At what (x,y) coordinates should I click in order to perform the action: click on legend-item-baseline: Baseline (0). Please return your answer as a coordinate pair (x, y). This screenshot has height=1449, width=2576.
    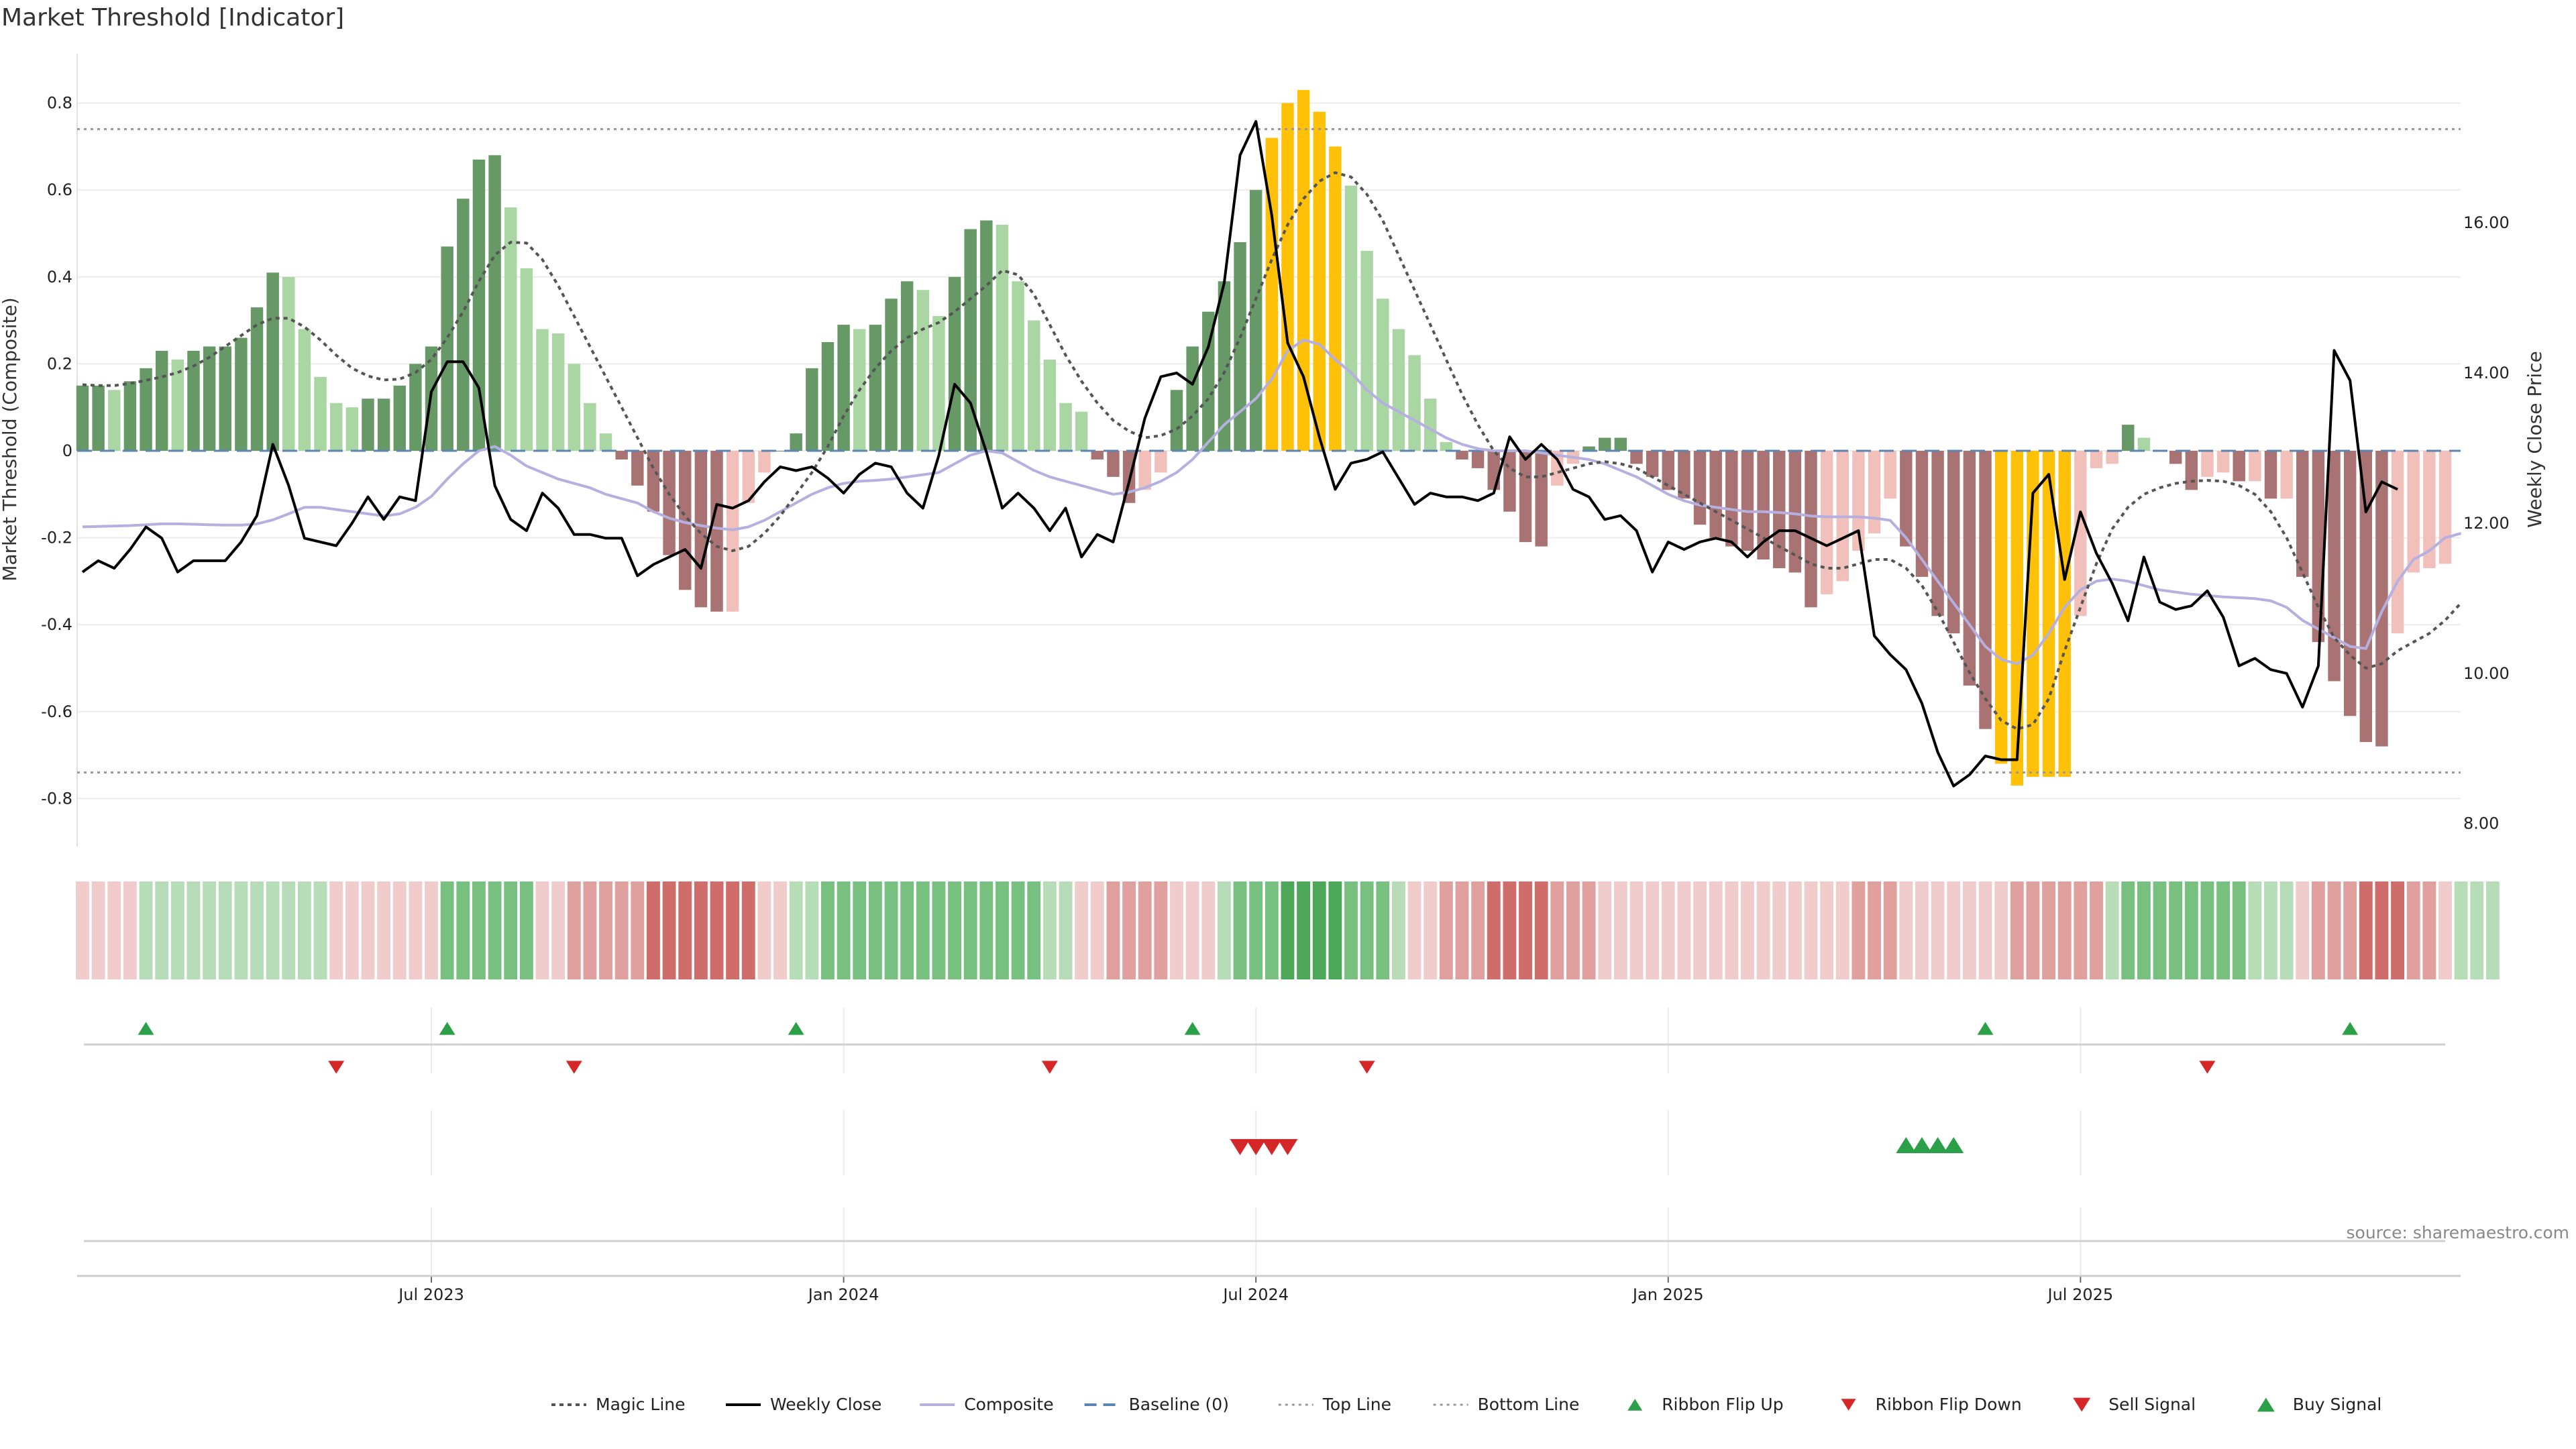
    Looking at the image, I should click on (1156, 1404).